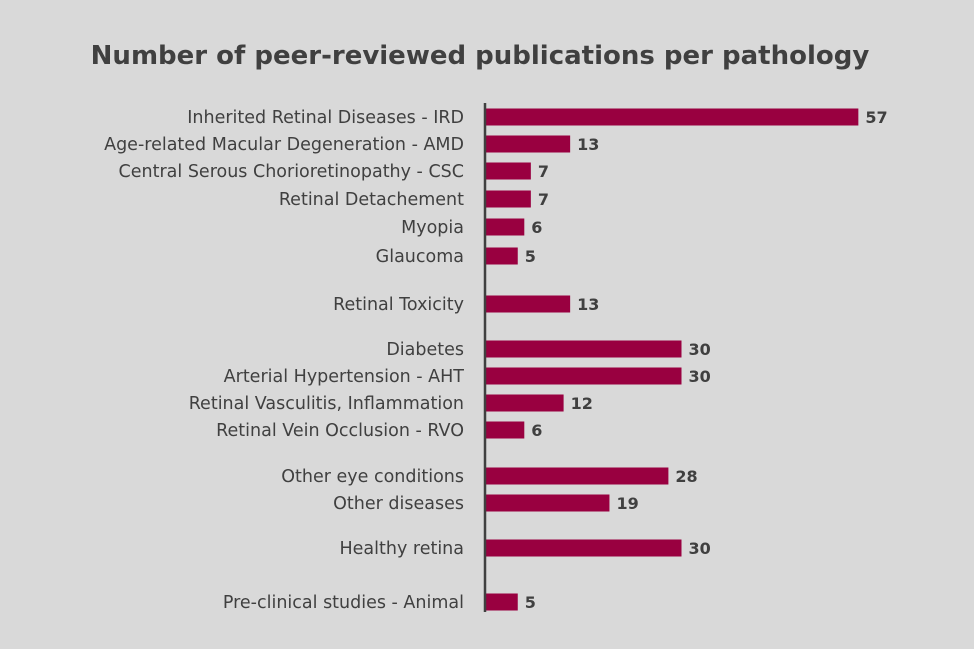 Image resolution: width=974 pixels, height=649 pixels. What do you see at coordinates (432, 228) in the screenshot?
I see `category-label: Myopia` at bounding box center [432, 228].